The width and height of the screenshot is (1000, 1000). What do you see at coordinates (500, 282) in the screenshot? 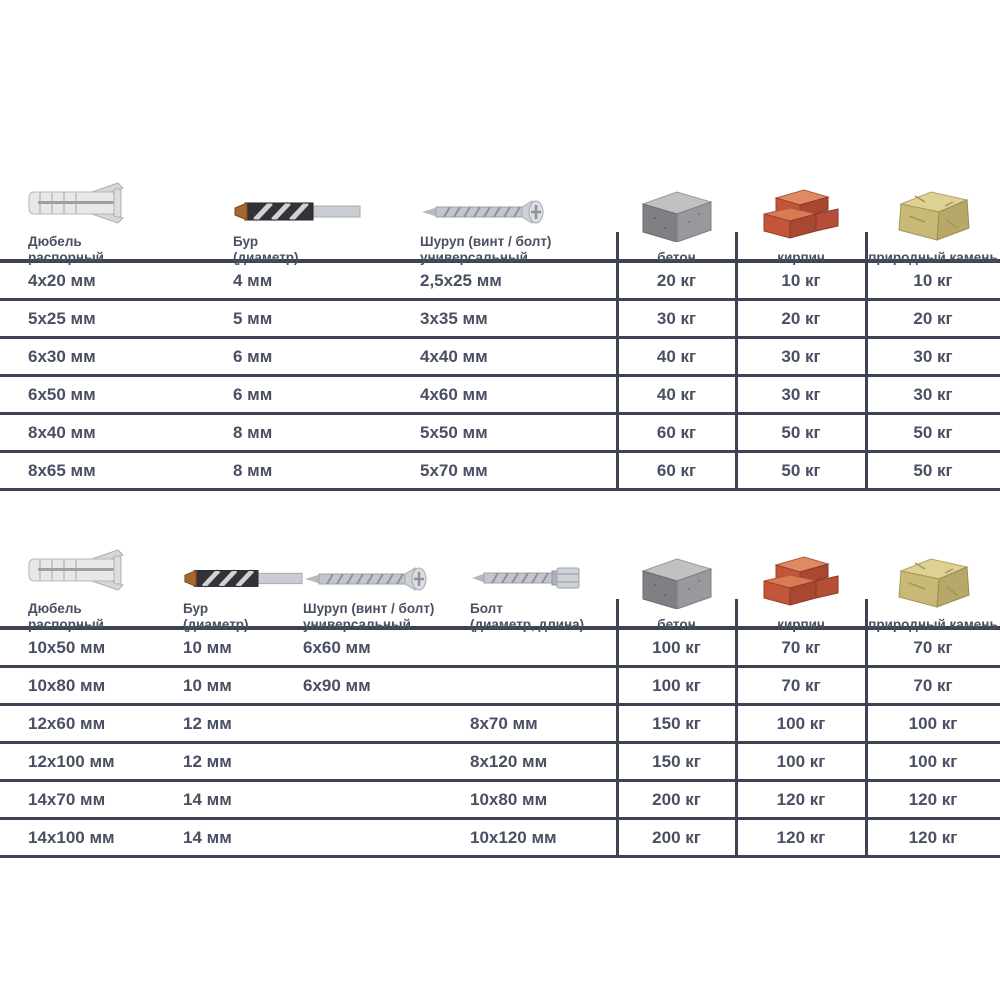
I see `table-row: 4x20 мм 4 мм 2,5x25 мм 20 кг 10 кг 10 кг` at bounding box center [500, 282].